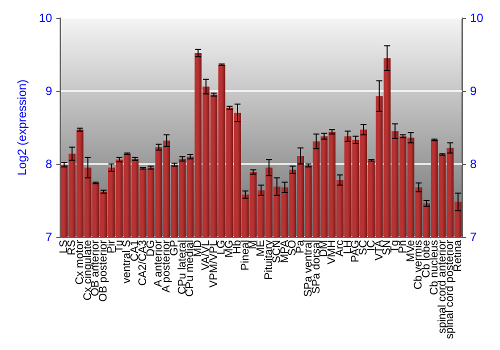  What do you see at coordinates (49, 91) in the screenshot?
I see `y-tick-label: 9` at bounding box center [49, 91].